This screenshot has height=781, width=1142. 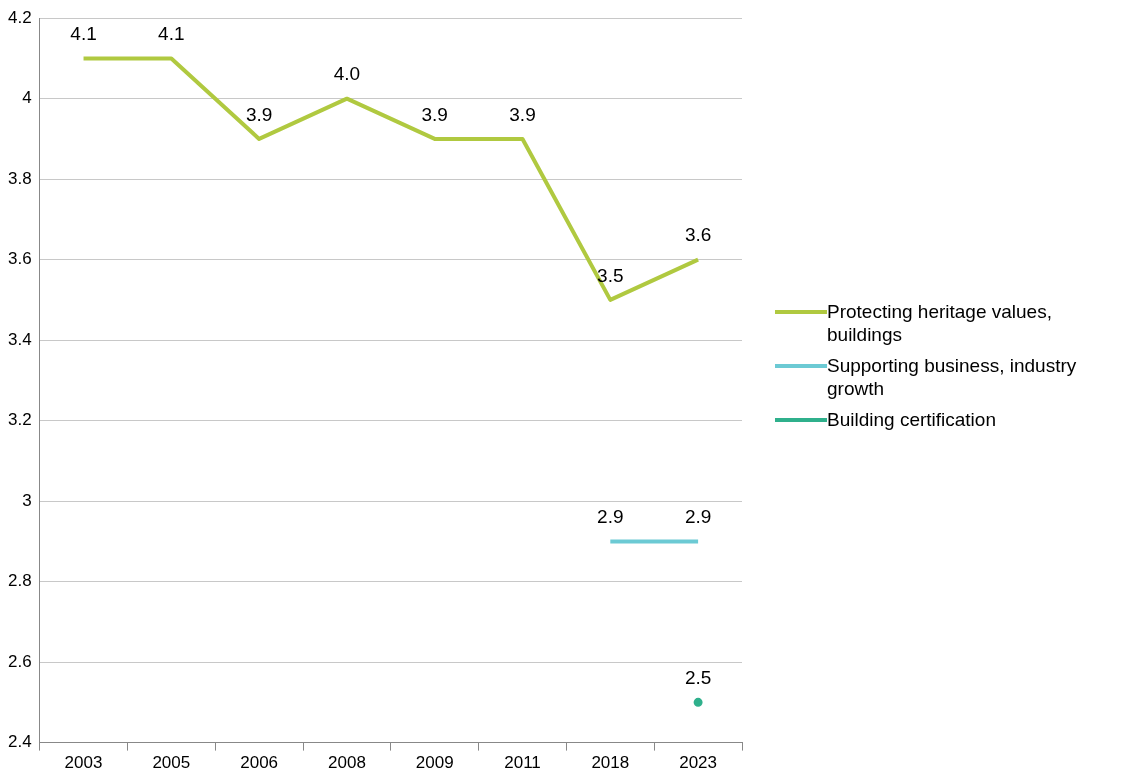 What do you see at coordinates (171, 763) in the screenshot?
I see `x-tick-label: 2005` at bounding box center [171, 763].